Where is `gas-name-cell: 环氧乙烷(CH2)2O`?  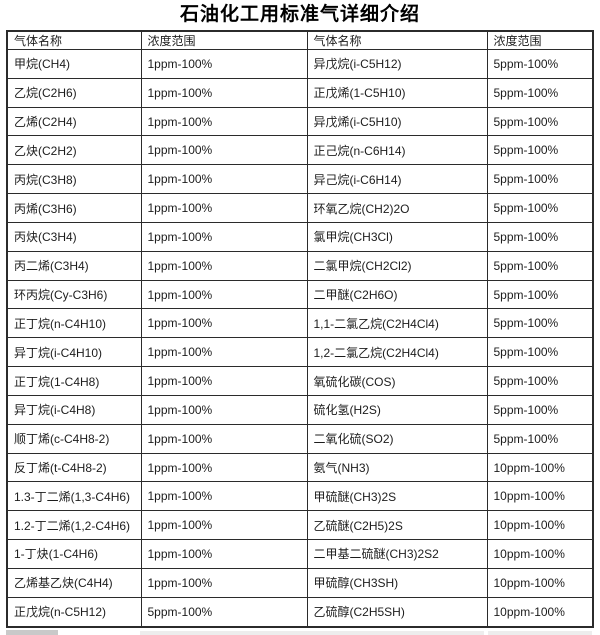
gas-name-cell: 环氧乙烷(CH2)2O is located at coordinates (397, 208).